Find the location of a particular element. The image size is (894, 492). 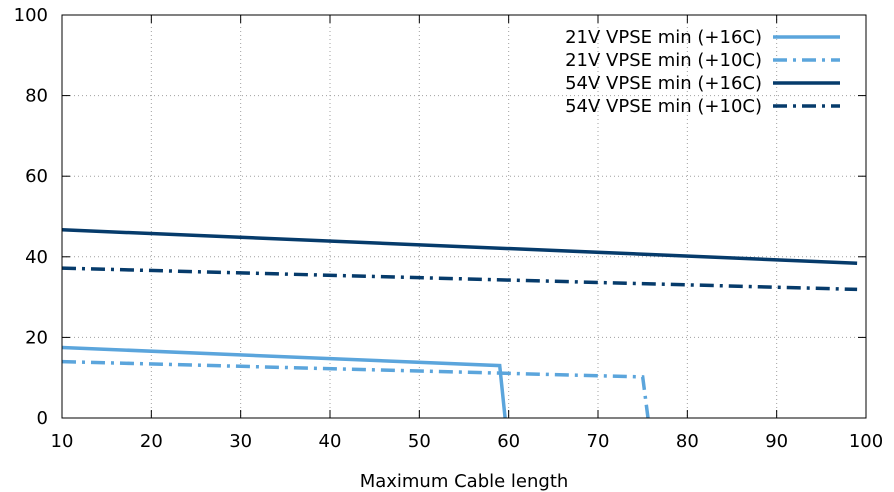

x-tick-label: 10 is located at coordinates (62, 441).